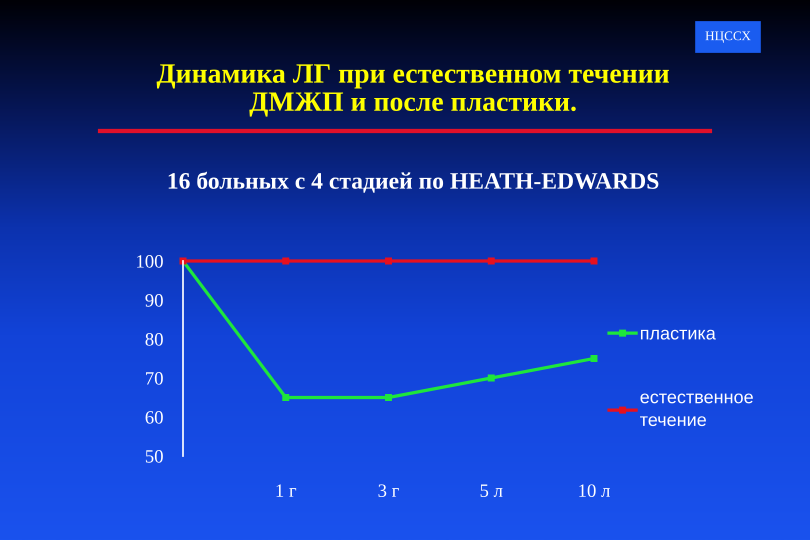 The height and width of the screenshot is (540, 810). What do you see at coordinates (154, 300) in the screenshot?
I see `y-tick-label: 90` at bounding box center [154, 300].